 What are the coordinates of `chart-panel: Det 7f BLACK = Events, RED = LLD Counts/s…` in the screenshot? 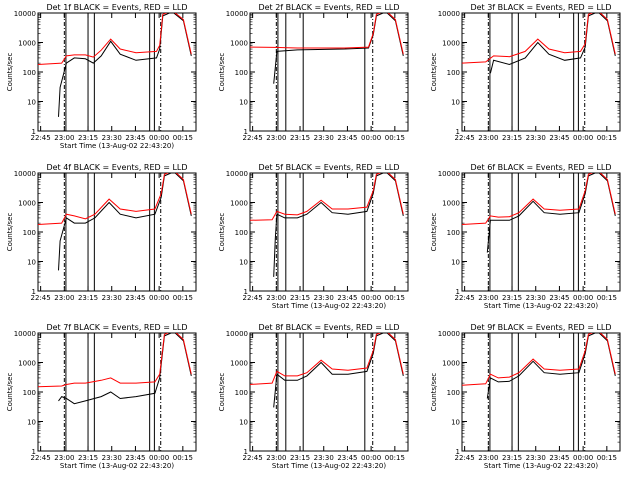 It's located at (101, 396).